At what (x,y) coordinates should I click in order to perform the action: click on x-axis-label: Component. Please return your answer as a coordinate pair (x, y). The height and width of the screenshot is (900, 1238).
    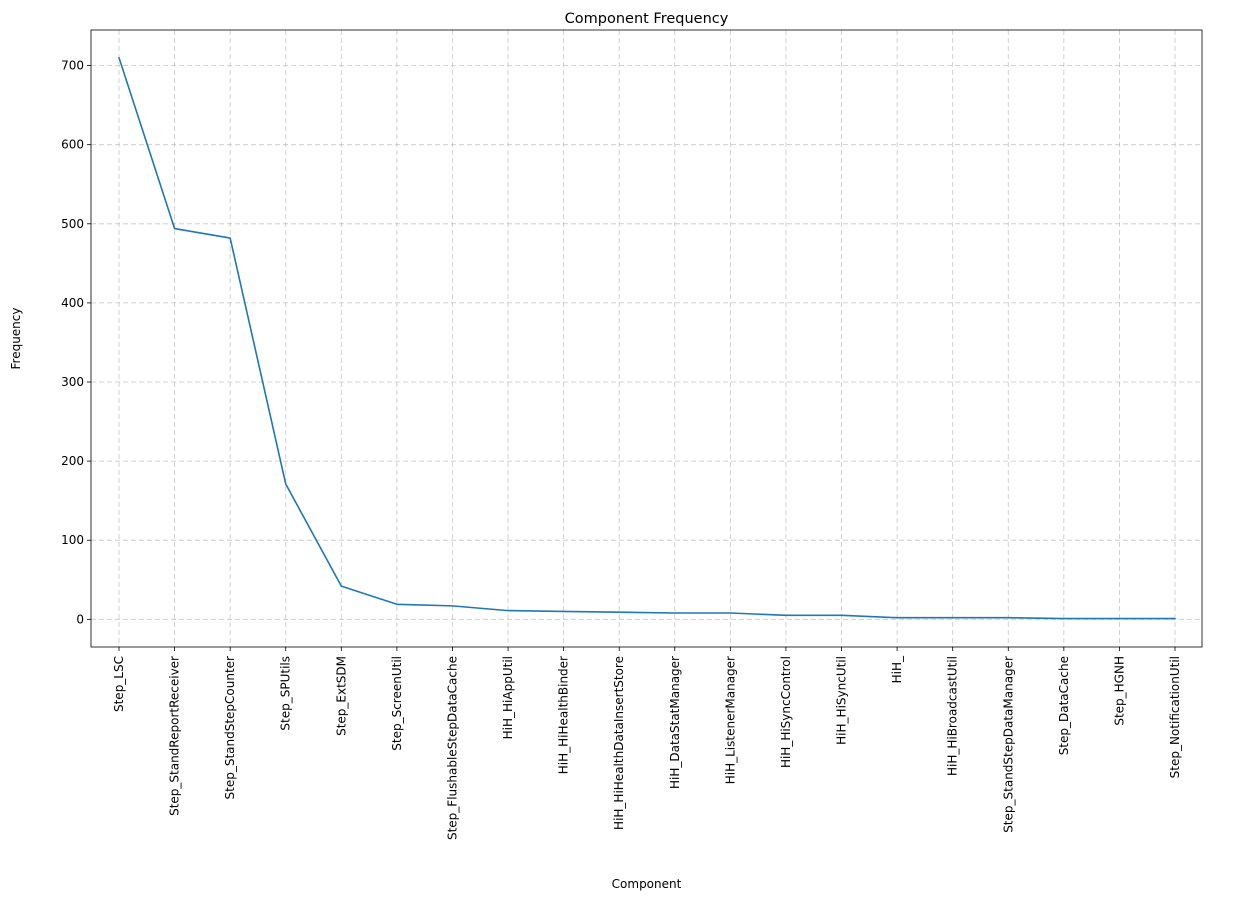
    Looking at the image, I should click on (647, 884).